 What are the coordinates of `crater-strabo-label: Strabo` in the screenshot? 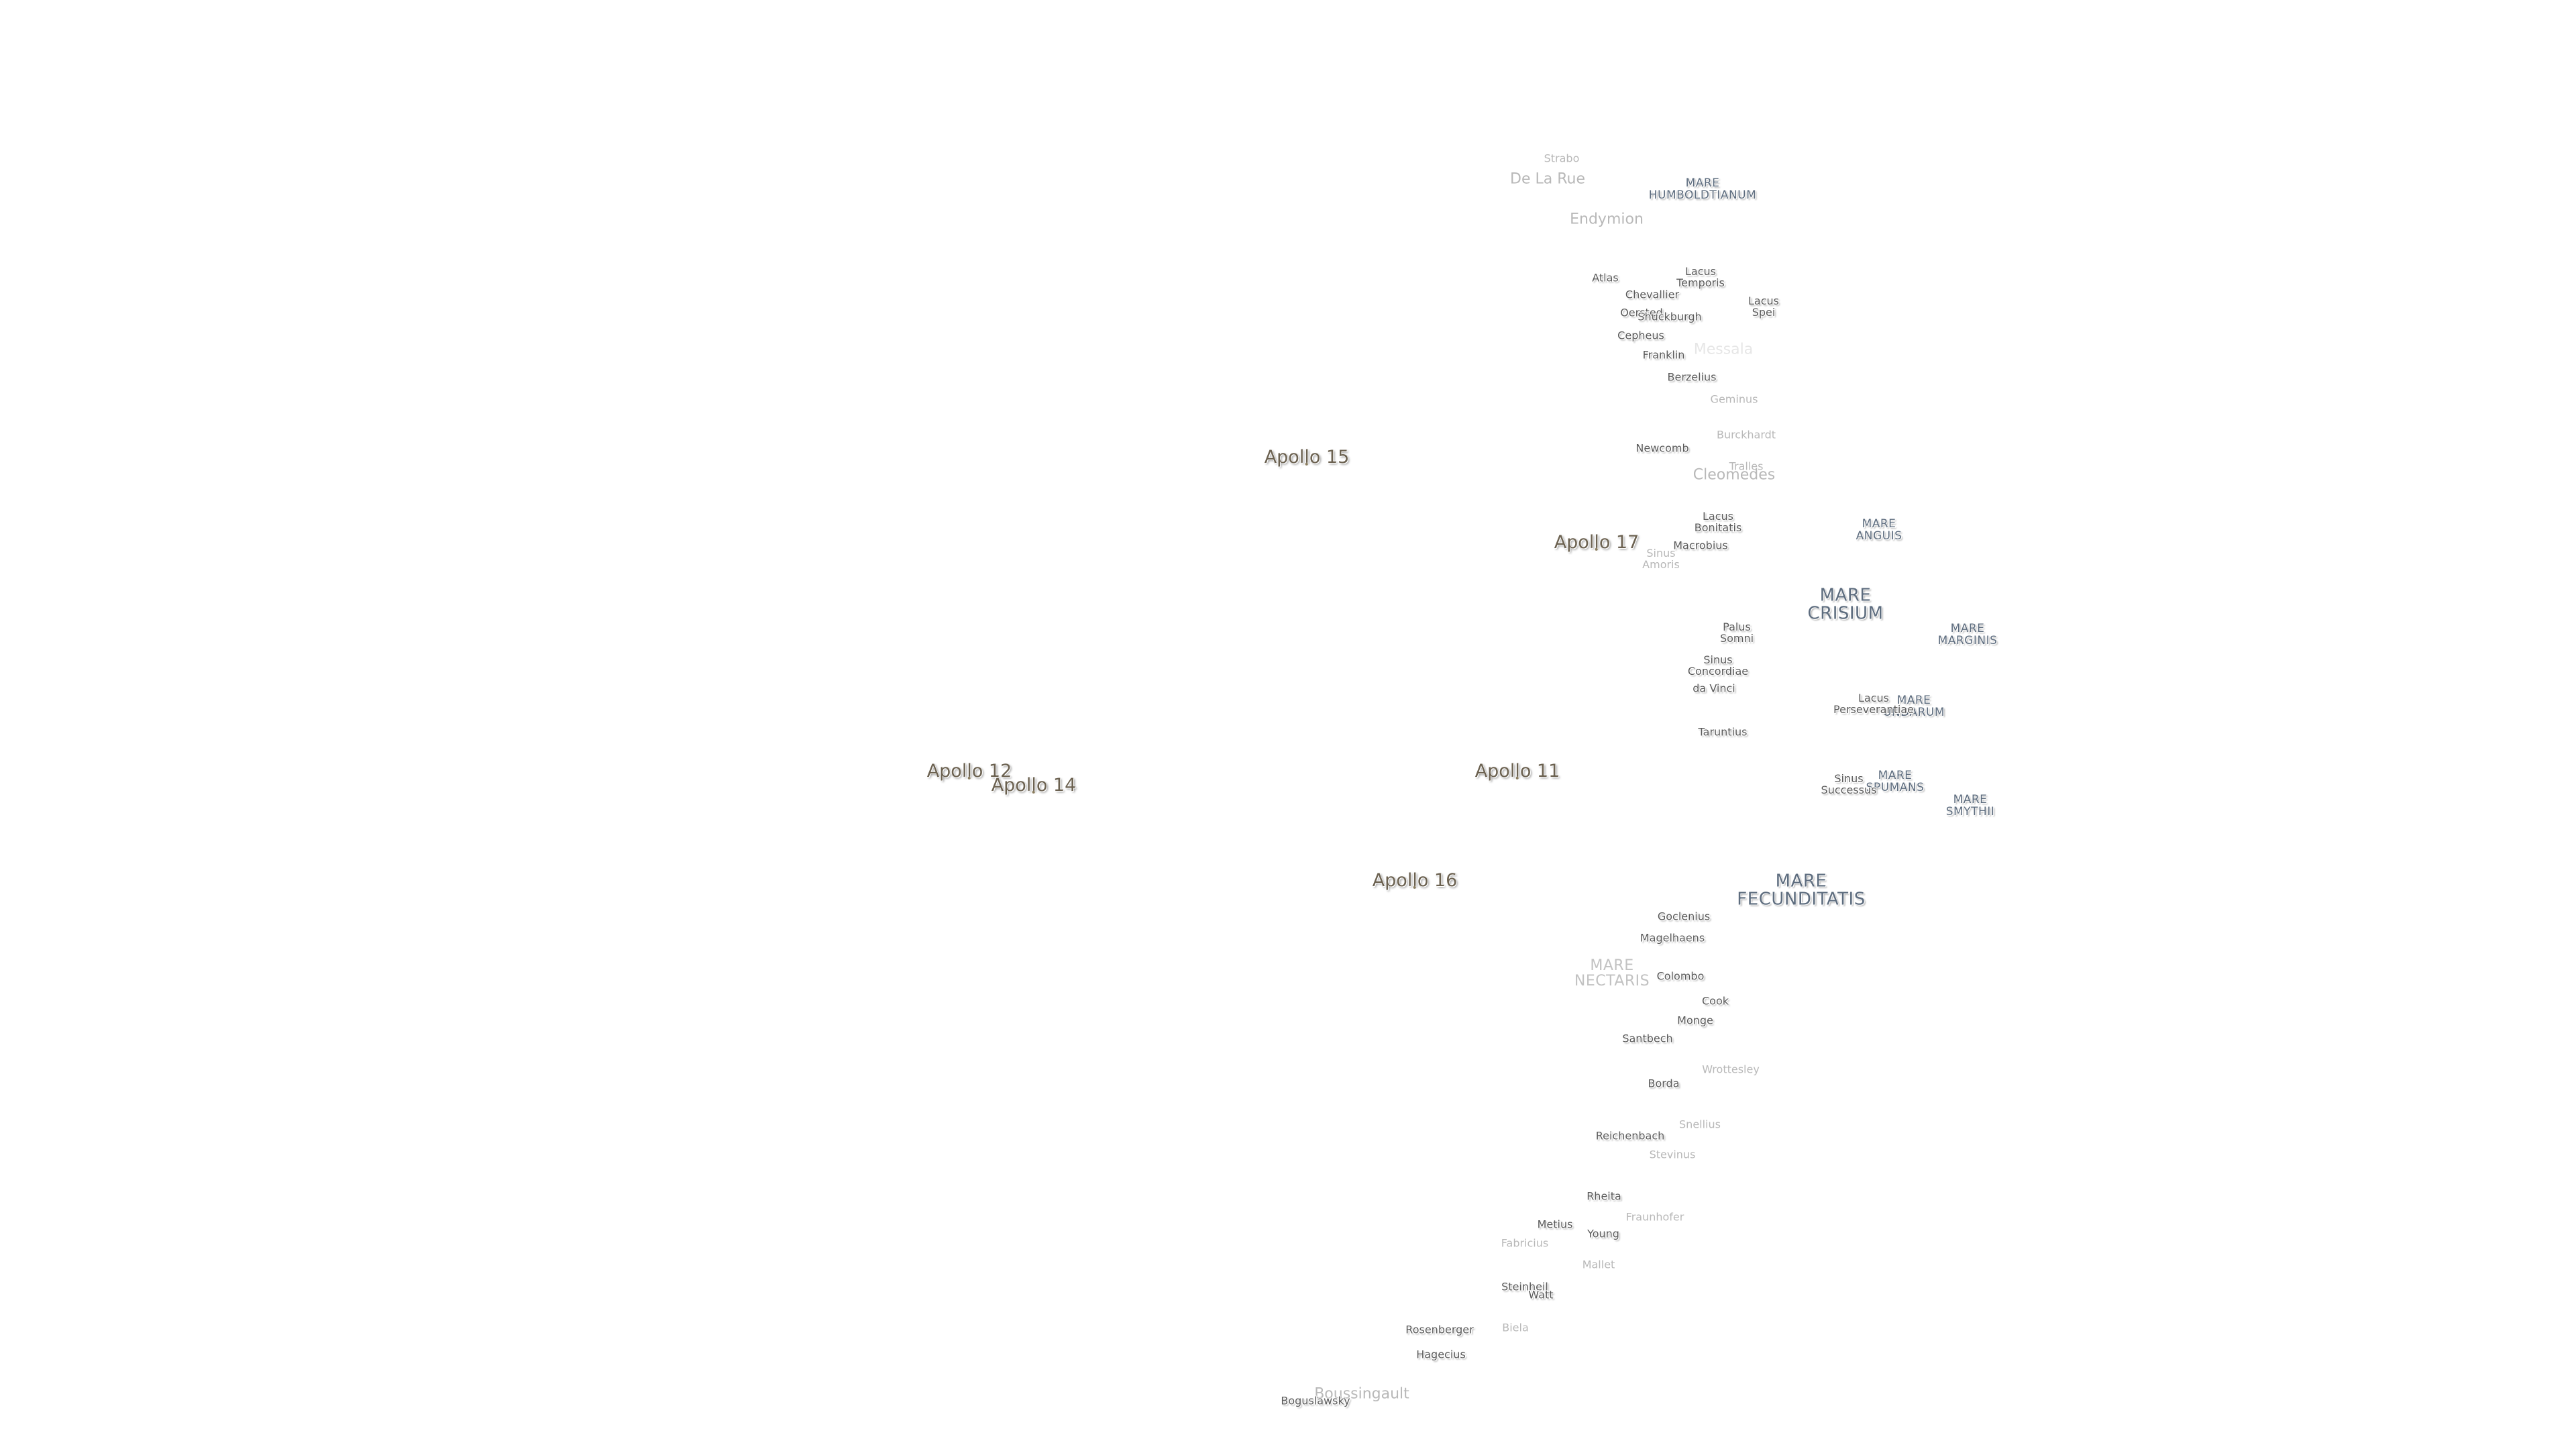 It's located at (1562, 158).